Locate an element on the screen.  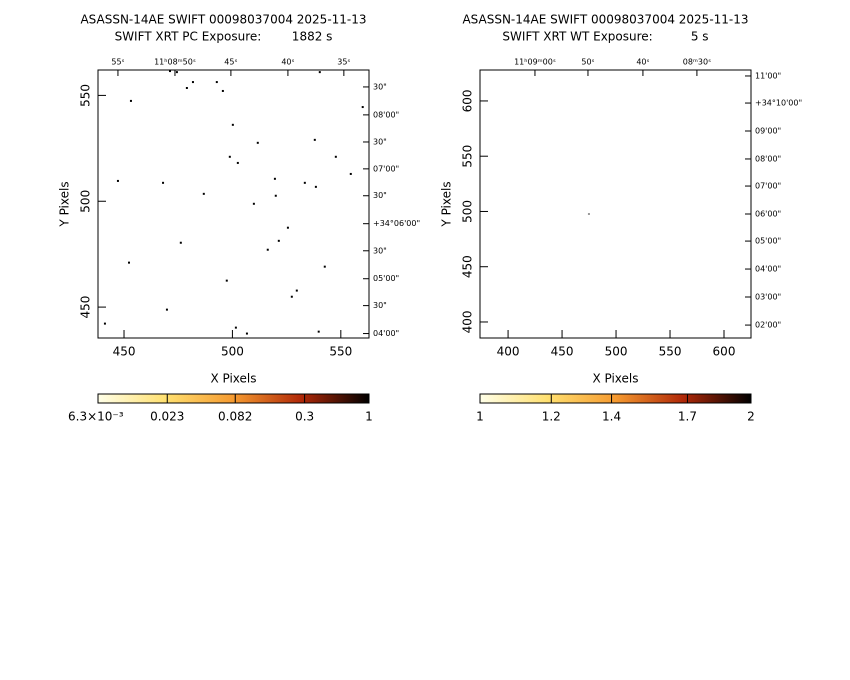
dec-tick-label: +34°06'00" is located at coordinates (396, 223).